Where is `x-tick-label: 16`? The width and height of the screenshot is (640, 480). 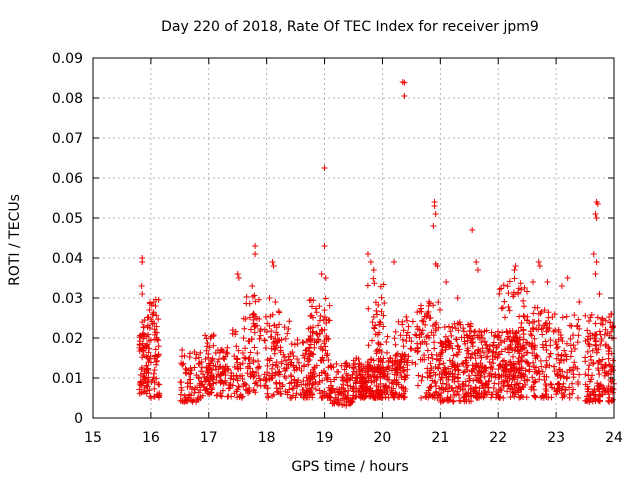
x-tick-label: 16 is located at coordinates (151, 438).